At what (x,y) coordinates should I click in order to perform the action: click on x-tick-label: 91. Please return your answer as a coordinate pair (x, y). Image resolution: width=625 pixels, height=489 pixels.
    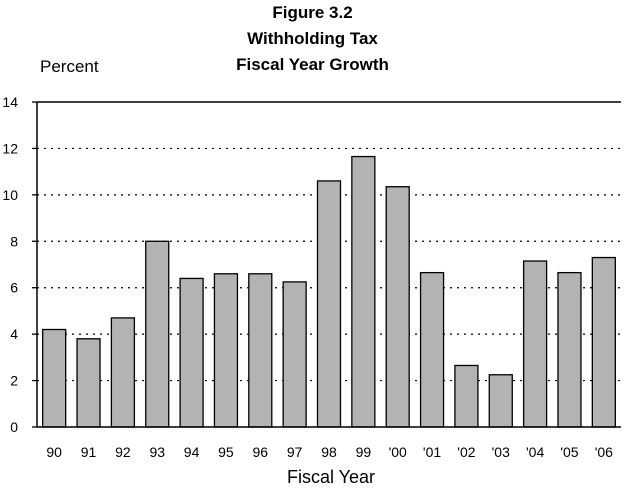
    Looking at the image, I should click on (89, 452).